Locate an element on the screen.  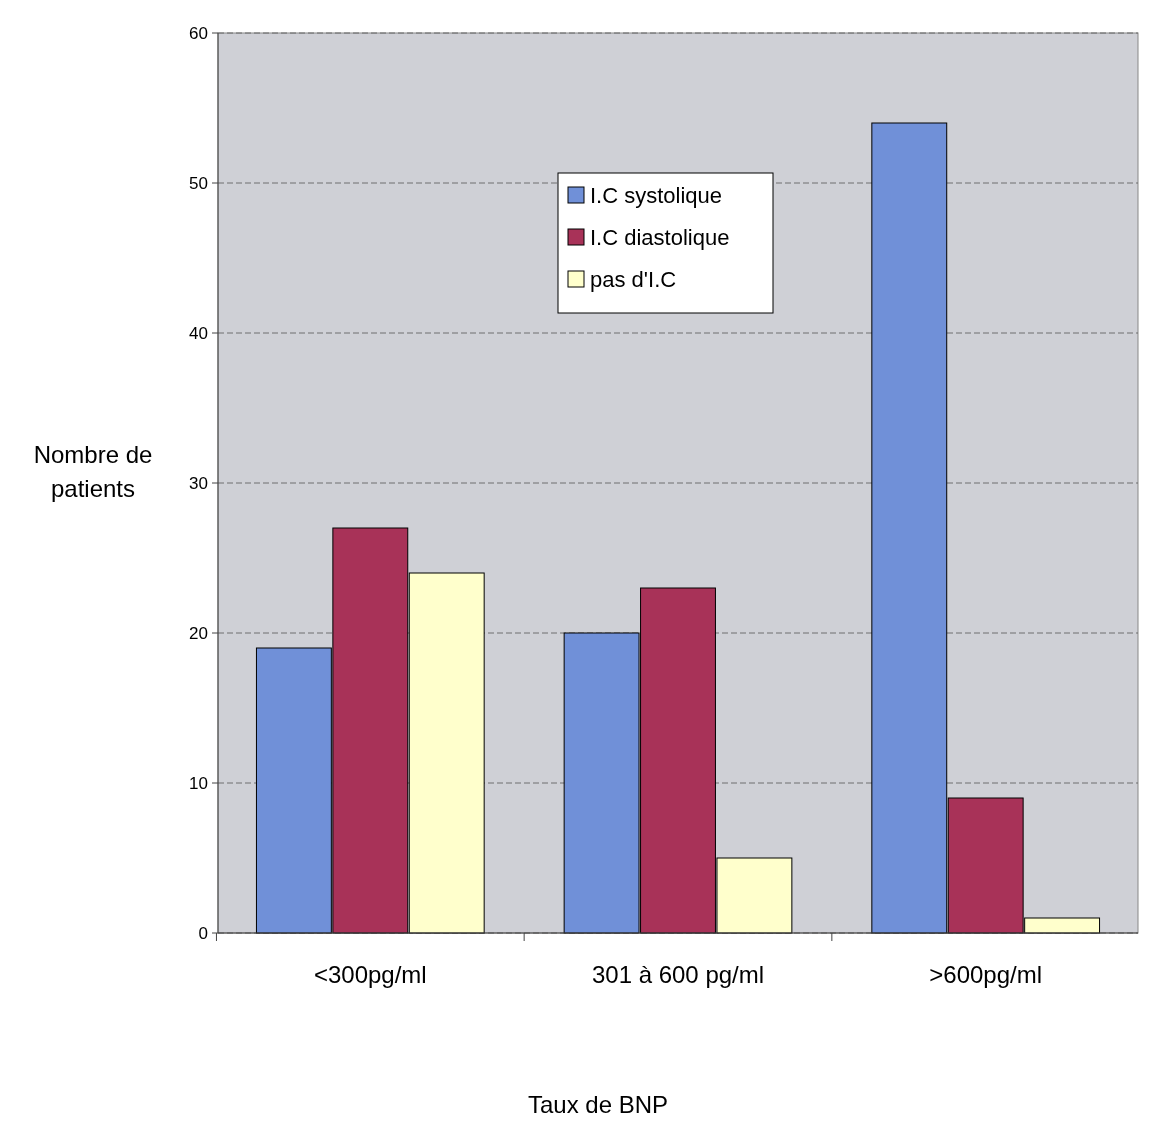
y-tick-label: 20 is located at coordinates (198, 633).